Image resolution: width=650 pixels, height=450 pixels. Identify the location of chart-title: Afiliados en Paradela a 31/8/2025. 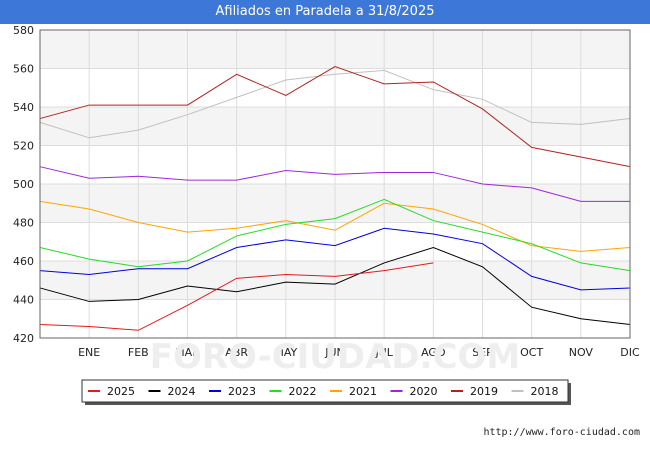
(325, 12).